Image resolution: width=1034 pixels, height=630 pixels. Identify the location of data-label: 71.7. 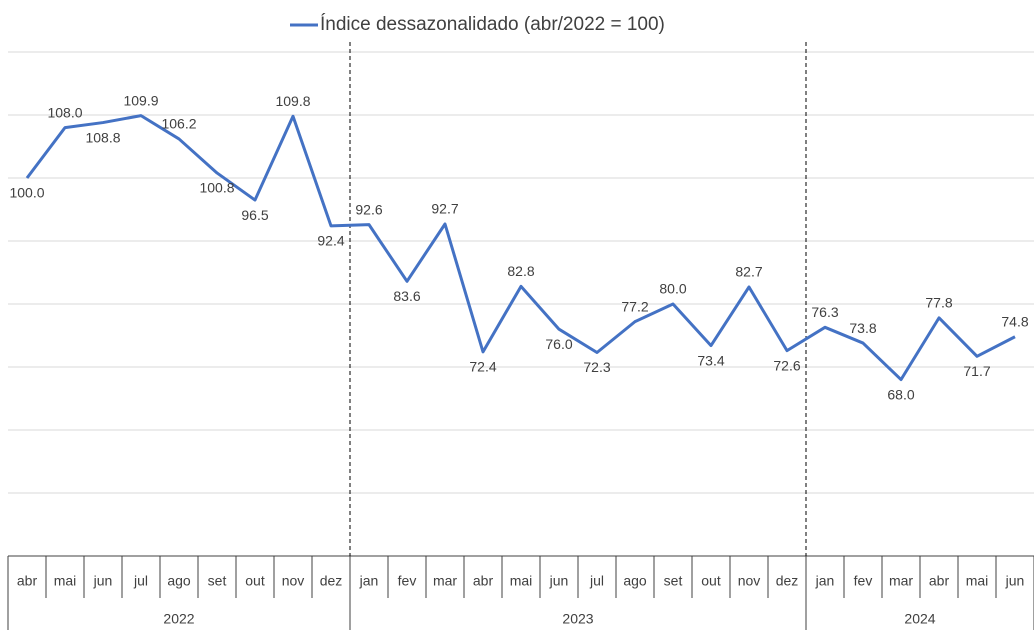
(976, 371).